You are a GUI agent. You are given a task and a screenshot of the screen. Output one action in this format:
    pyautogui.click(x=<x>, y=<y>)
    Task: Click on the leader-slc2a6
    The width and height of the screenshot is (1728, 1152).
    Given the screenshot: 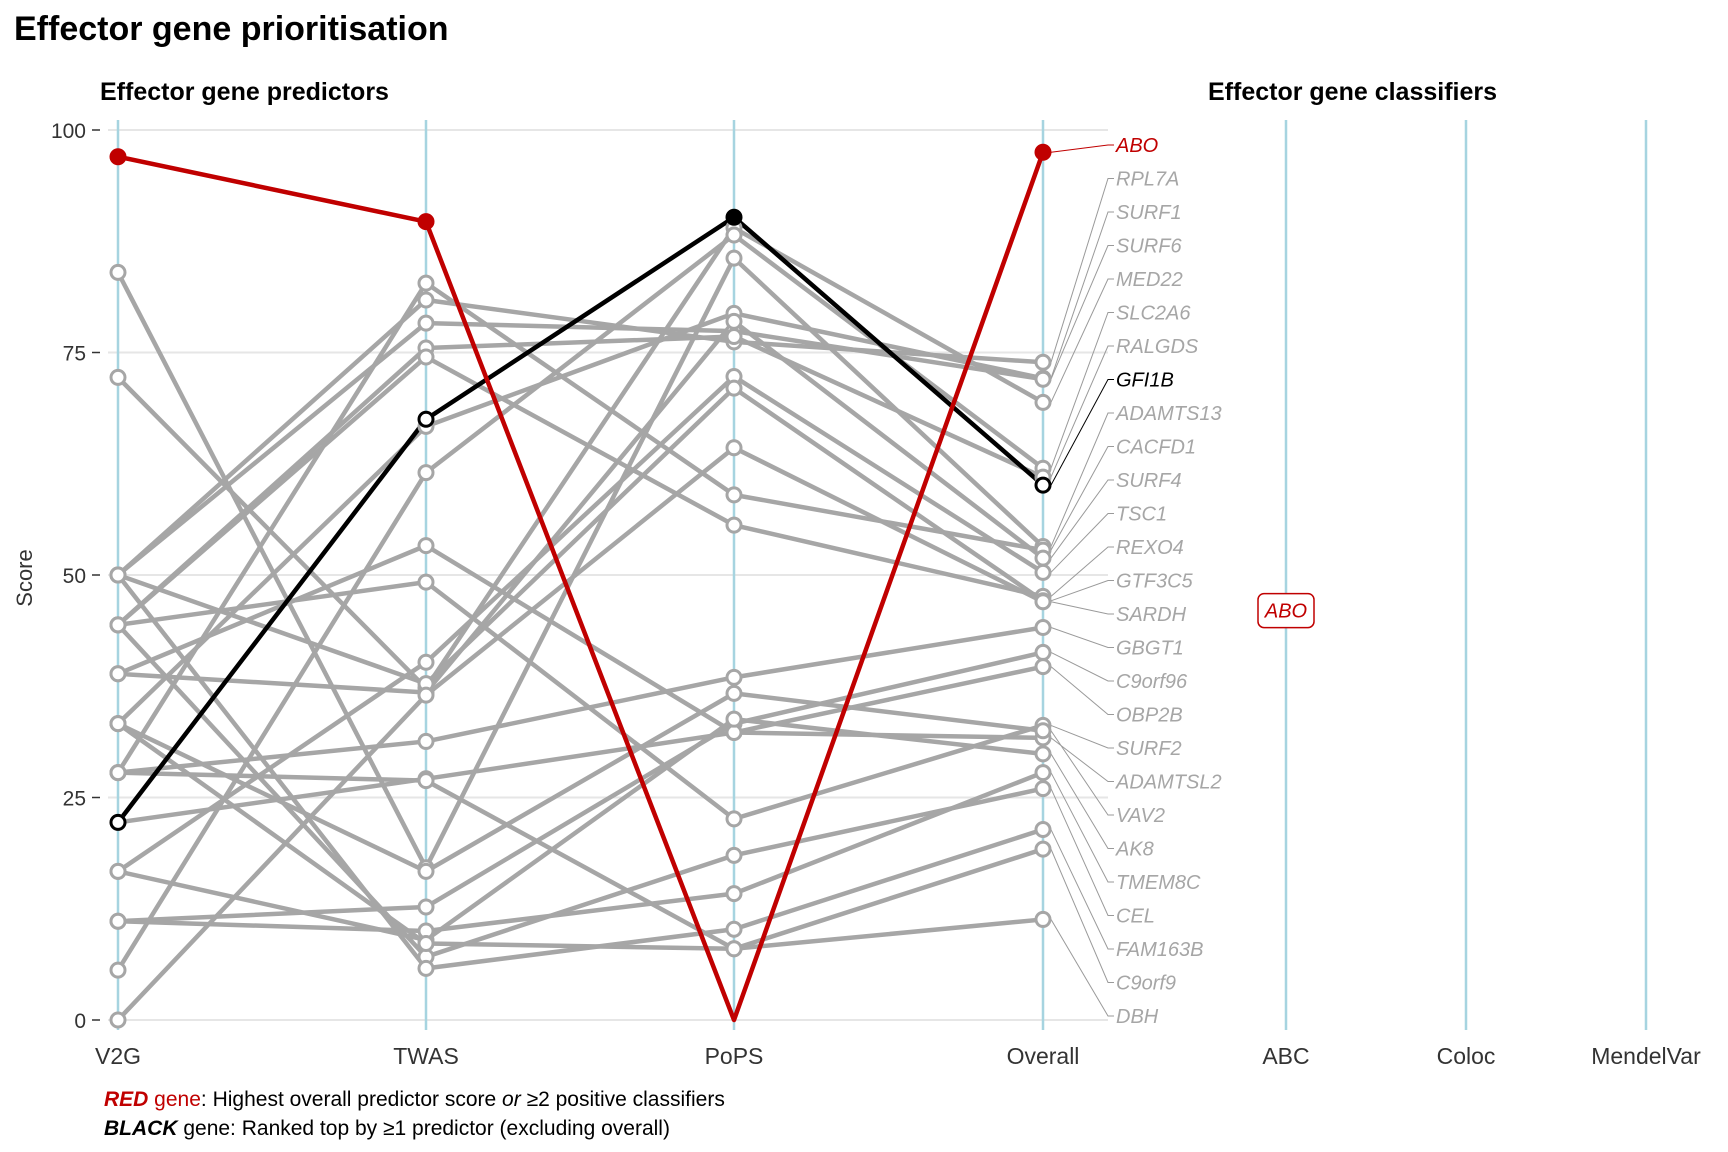 What is the action you would take?
    pyautogui.click(x=1082, y=390)
    